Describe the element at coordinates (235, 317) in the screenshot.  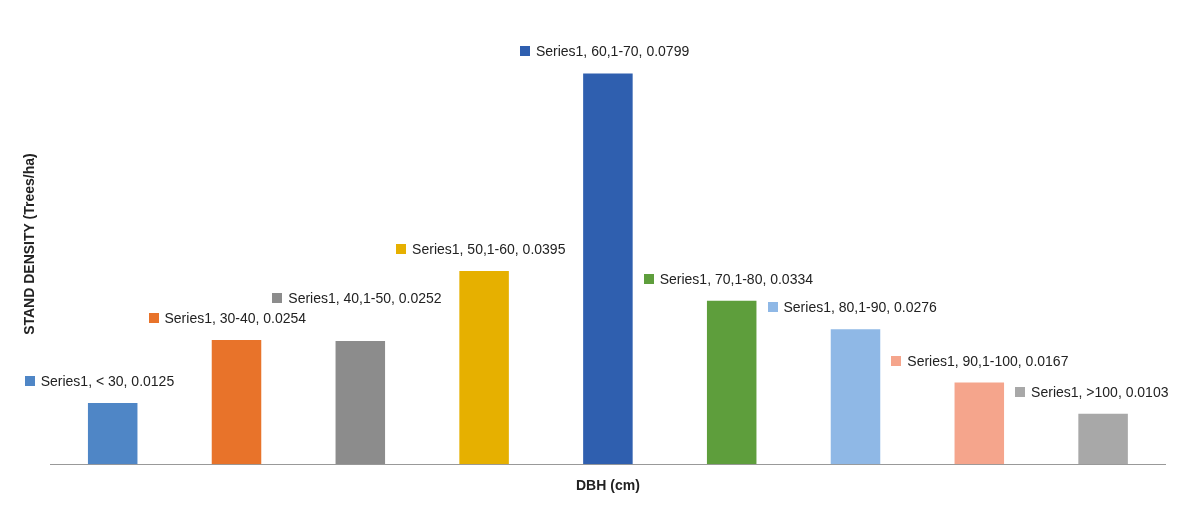
I see `data-label: Series1, 30-40, 0.0254` at that location.